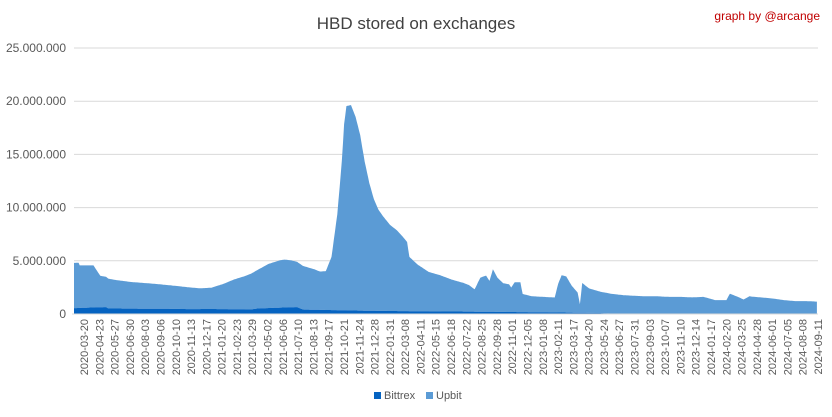 The image size is (832, 417). I want to click on x-tick-label: 2023-10-07, so click(666, 347).